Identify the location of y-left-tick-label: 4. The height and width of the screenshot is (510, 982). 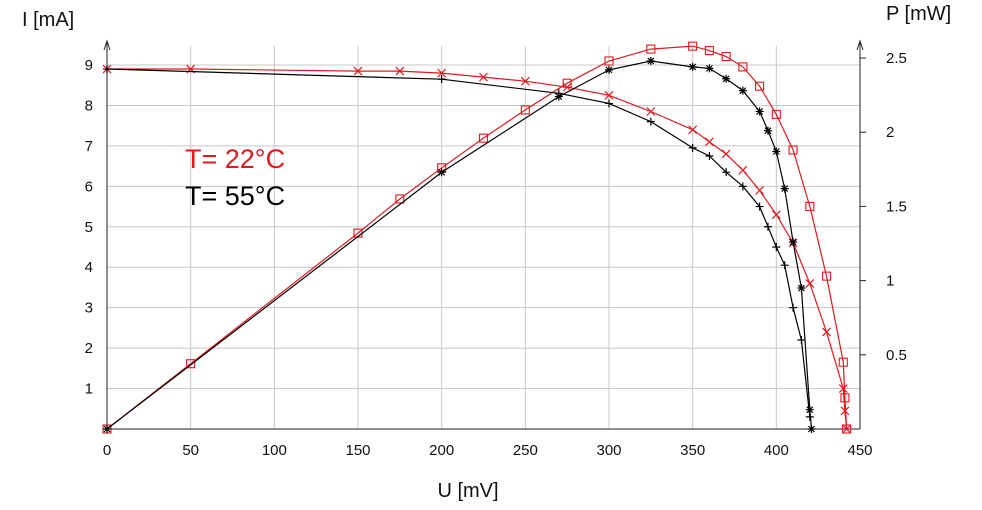
(89, 267).